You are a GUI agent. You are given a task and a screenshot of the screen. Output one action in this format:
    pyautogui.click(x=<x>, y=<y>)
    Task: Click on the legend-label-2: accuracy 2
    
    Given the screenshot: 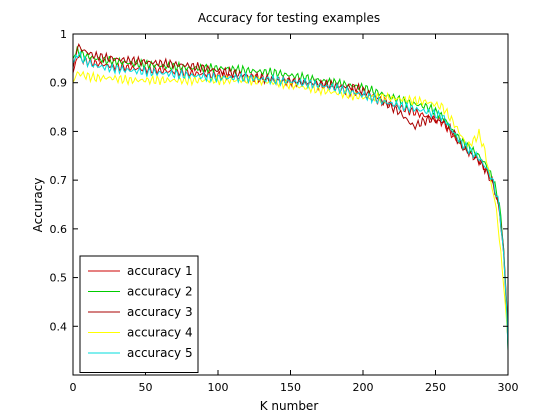 What is the action you would take?
    pyautogui.click(x=160, y=292)
    